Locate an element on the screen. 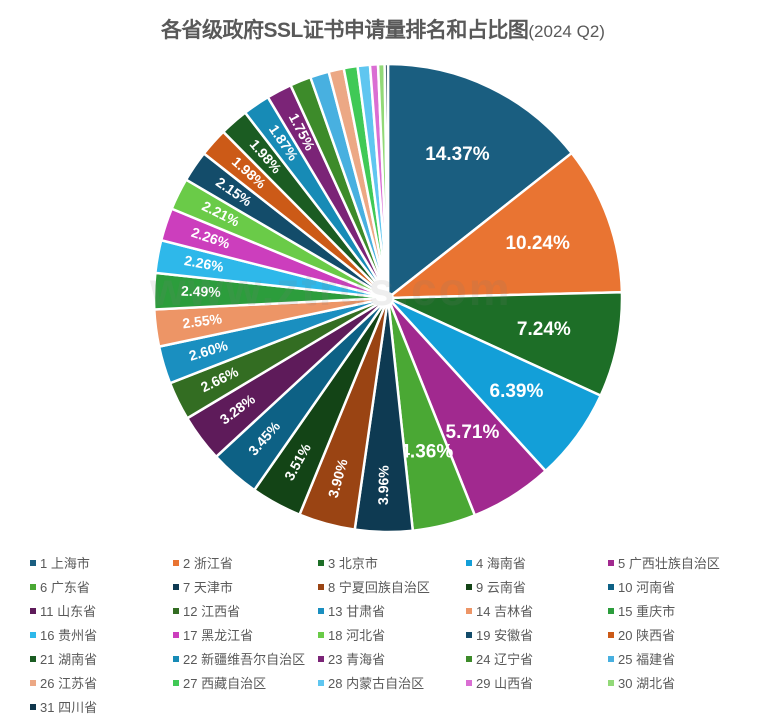 This screenshot has width=766, height=727. legend-item: 19 安徽省 is located at coordinates (499, 634).